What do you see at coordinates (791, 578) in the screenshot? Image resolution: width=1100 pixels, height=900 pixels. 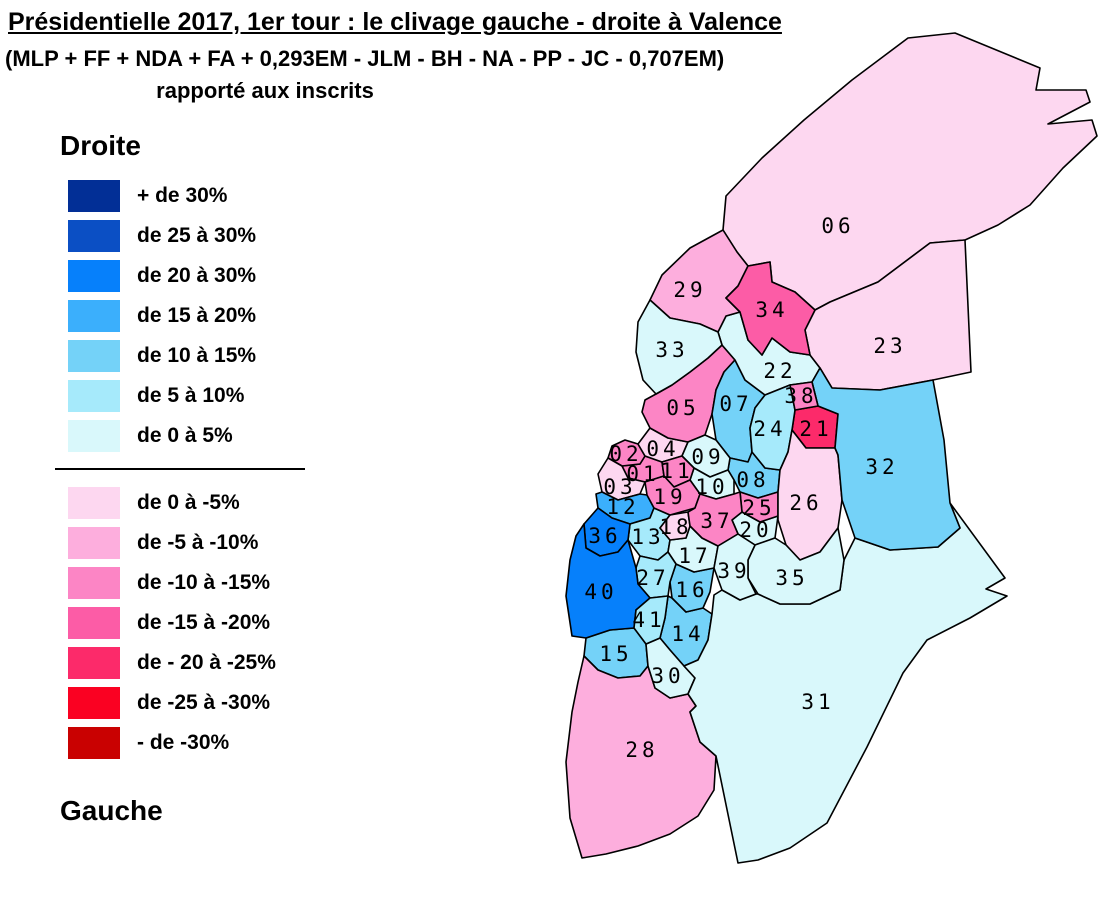 I see `district-35-label: 35` at bounding box center [791, 578].